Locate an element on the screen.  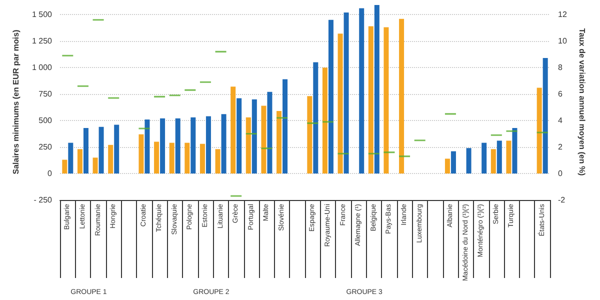
y2-tick-label: 12 is located at coordinates (563, 15).